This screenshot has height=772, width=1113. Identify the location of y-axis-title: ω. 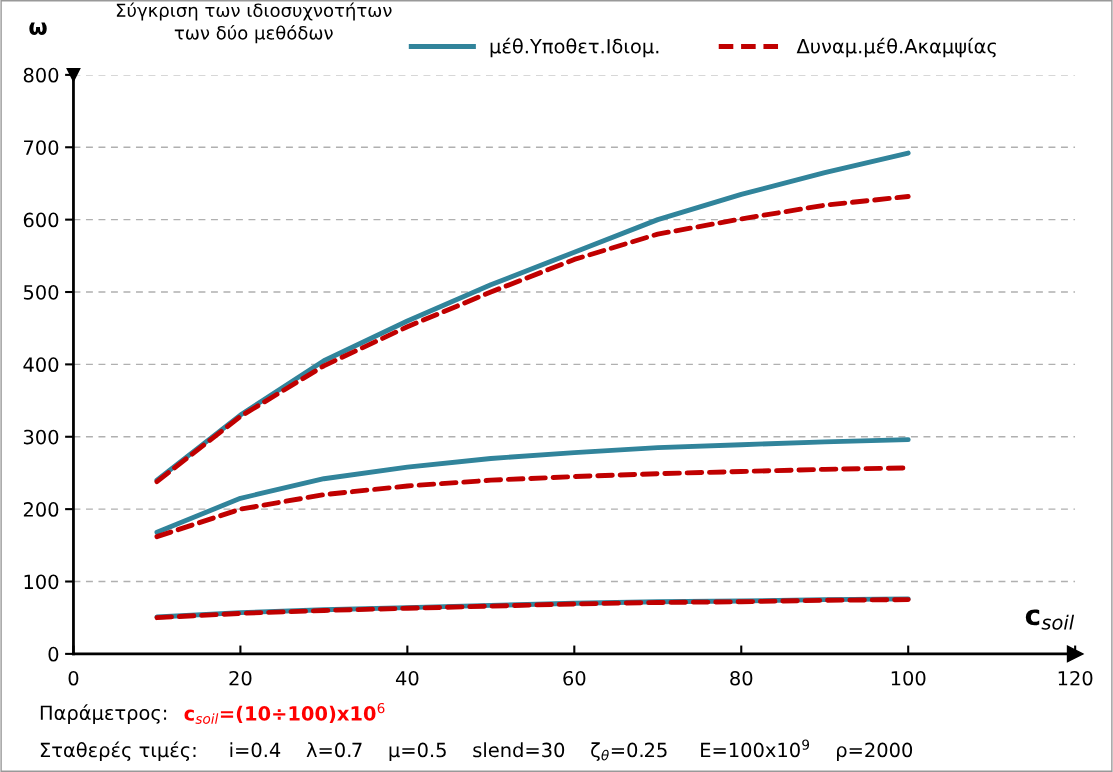
(38, 28).